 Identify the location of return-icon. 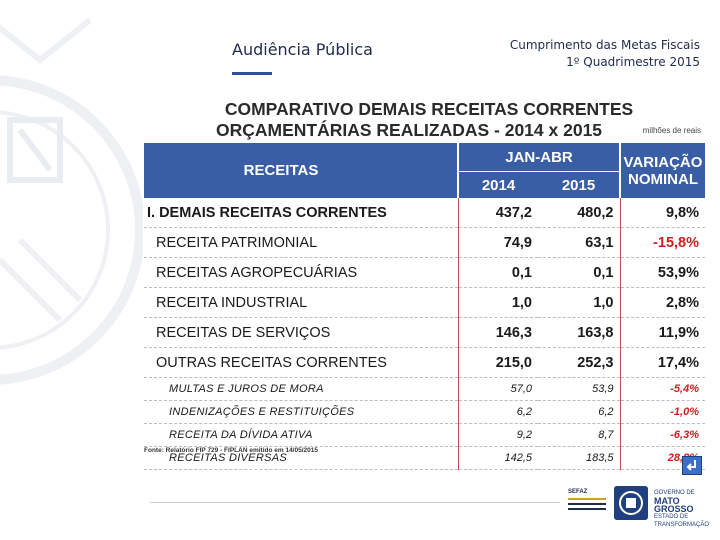
(692, 465).